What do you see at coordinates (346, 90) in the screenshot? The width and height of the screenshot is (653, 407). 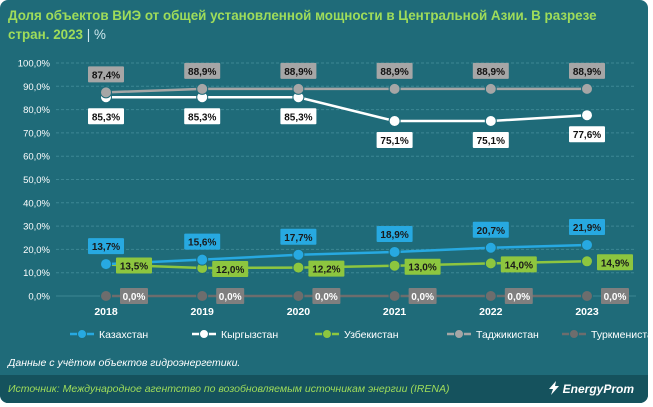 I see `series-line-tajikistan` at bounding box center [346, 90].